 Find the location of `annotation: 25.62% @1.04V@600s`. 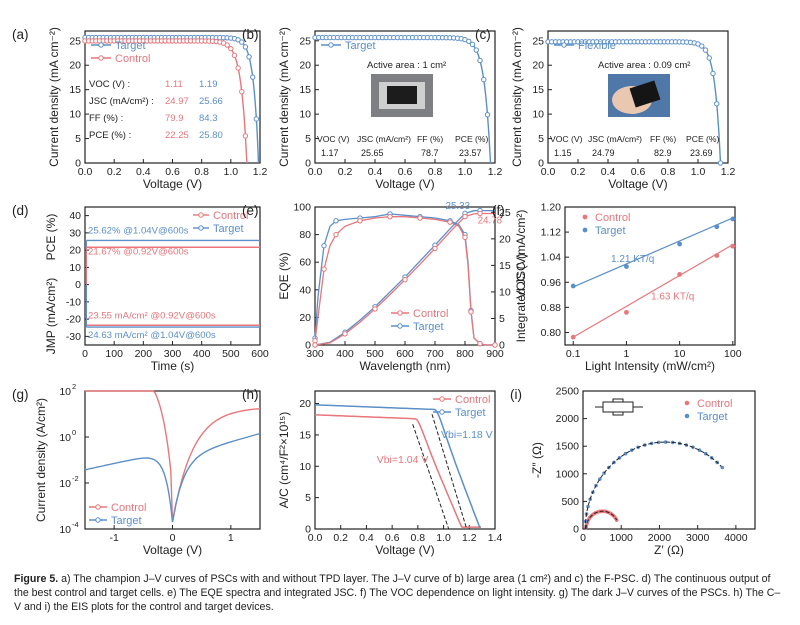

annotation: 25.62% @1.04V@600s is located at coordinates (138, 231).